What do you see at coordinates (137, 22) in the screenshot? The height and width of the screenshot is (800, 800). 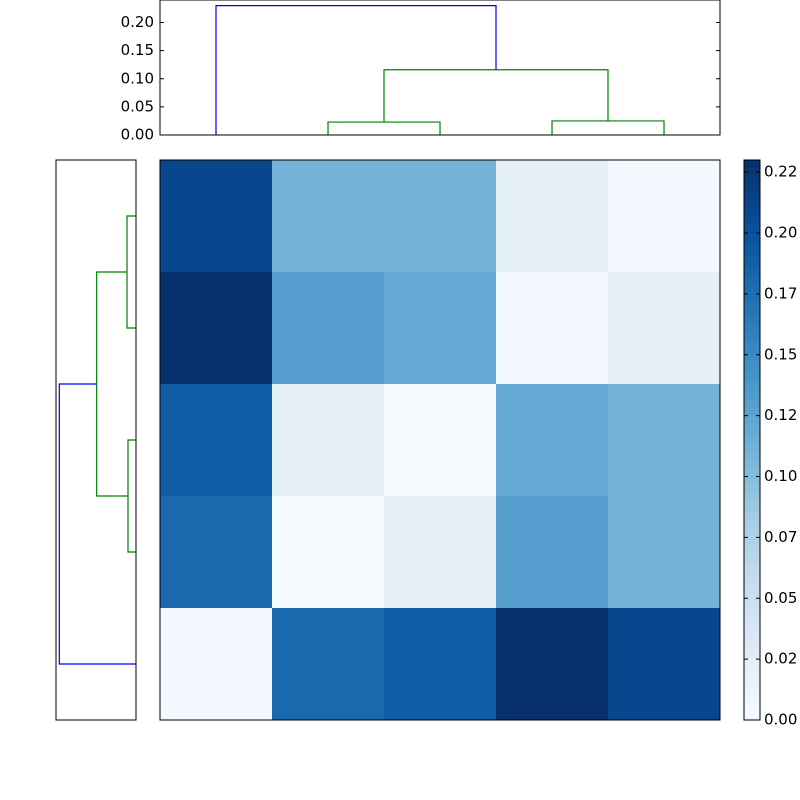 I see `y-tick-label: 0.20` at bounding box center [137, 22].